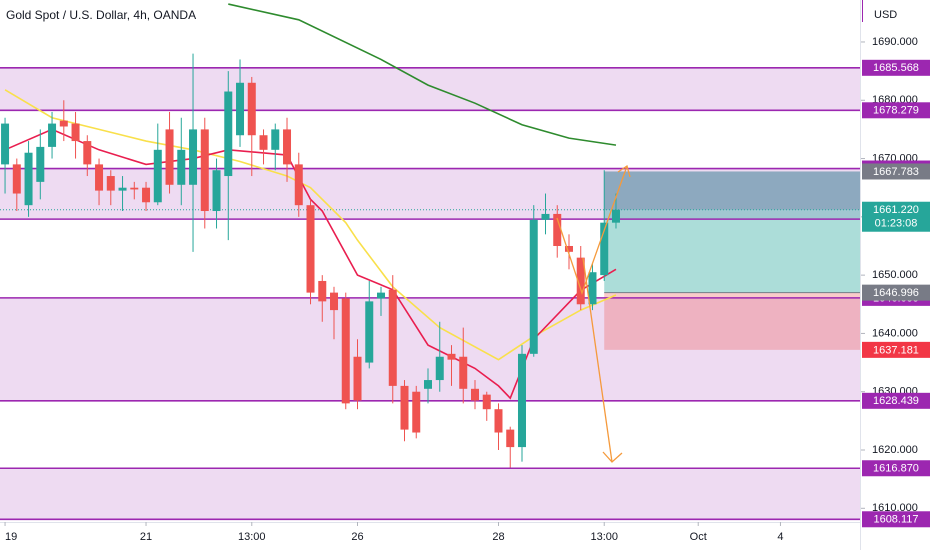 The width and height of the screenshot is (932, 550). What do you see at coordinates (896, 210) in the screenshot?
I see `current-price-label: 1661.220` at bounding box center [896, 210].